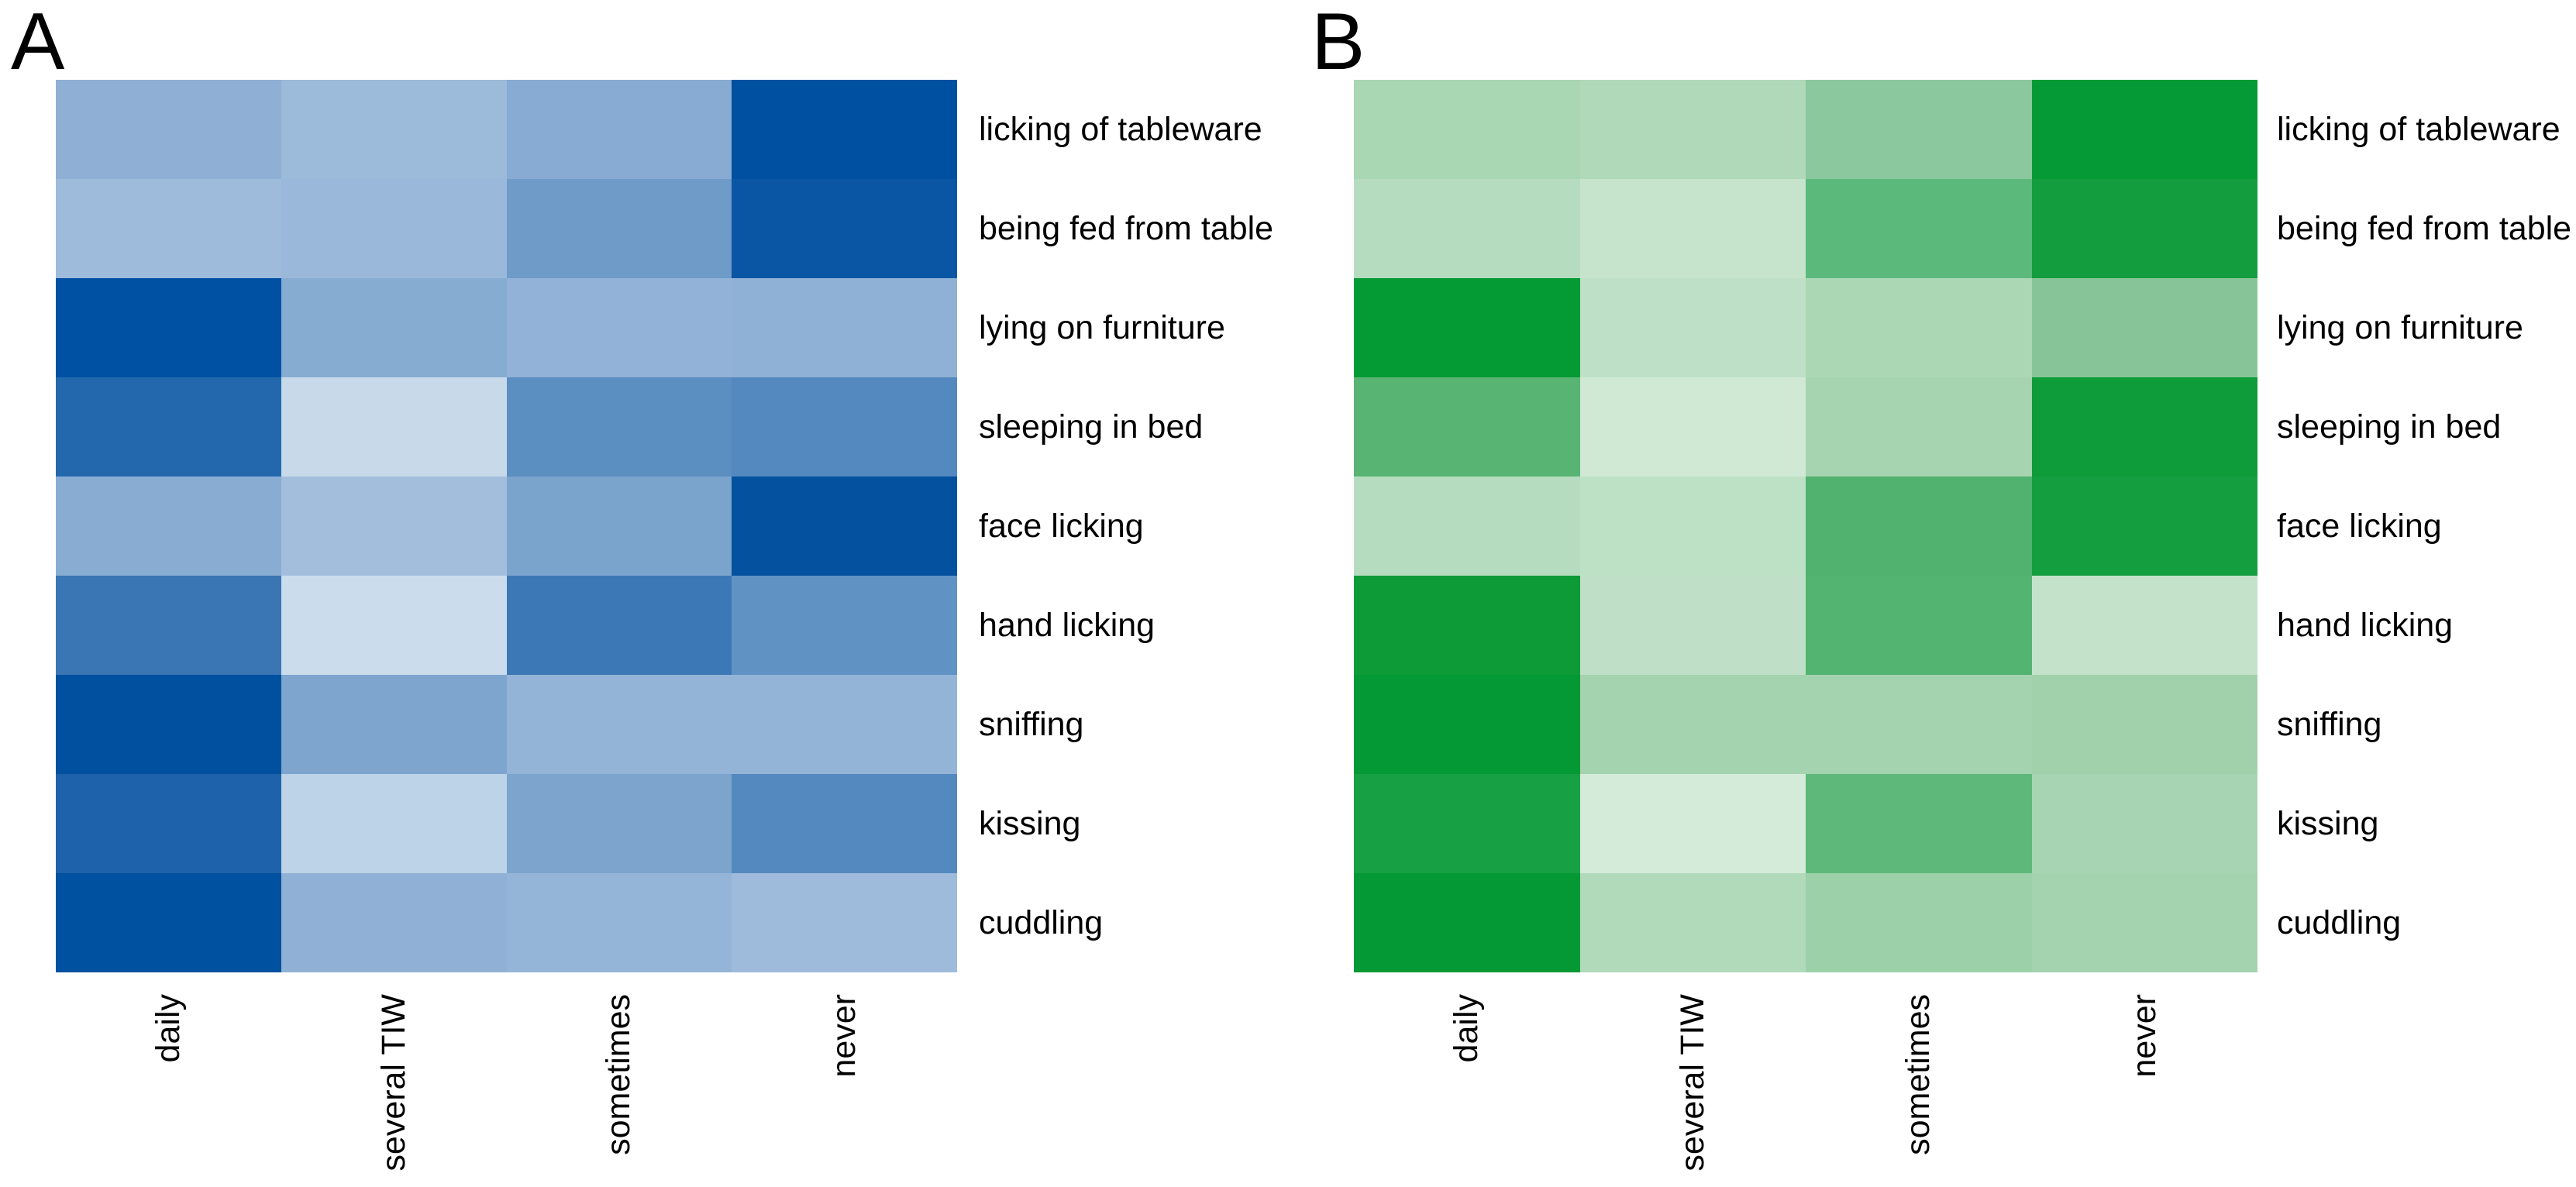 The width and height of the screenshot is (2576, 1187). Describe the element at coordinates (394, 922) in the screenshot. I see `heatmap-a-cell-r9-c2` at that location.